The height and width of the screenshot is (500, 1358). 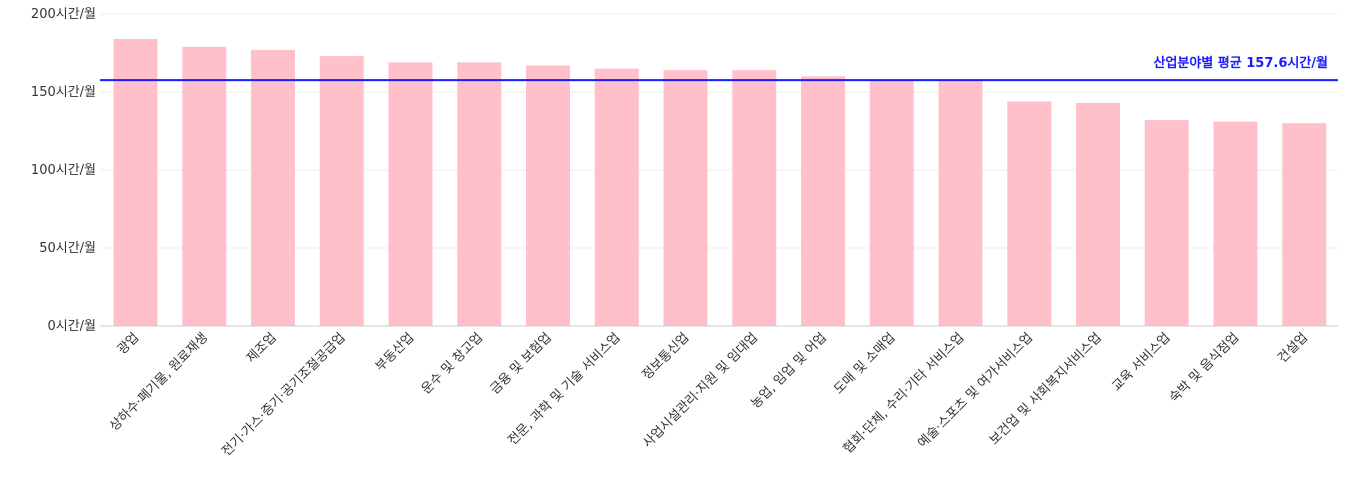 What do you see at coordinates (395, 352) in the screenshot?
I see `x-category-label: 부동산업` at bounding box center [395, 352].